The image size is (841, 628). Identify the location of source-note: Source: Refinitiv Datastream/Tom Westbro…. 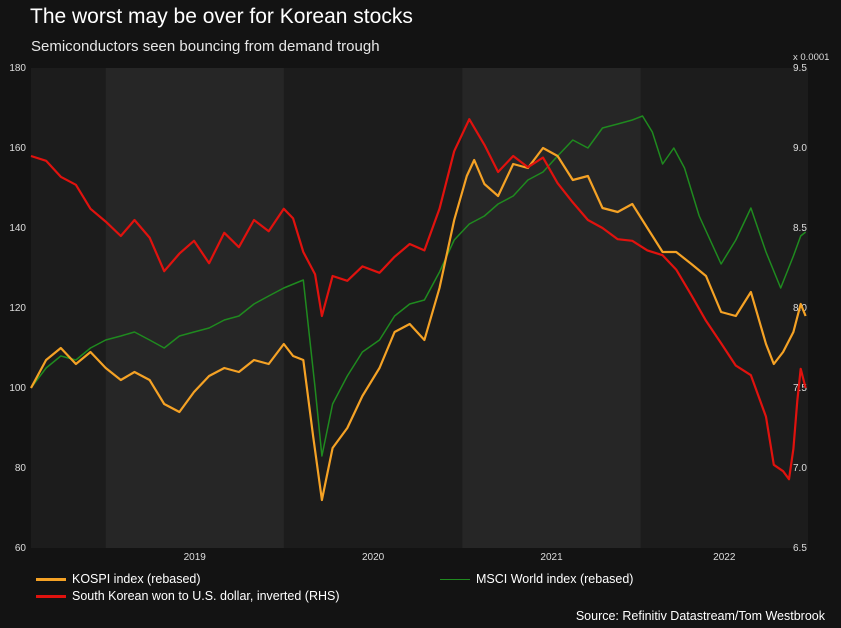
(700, 616).